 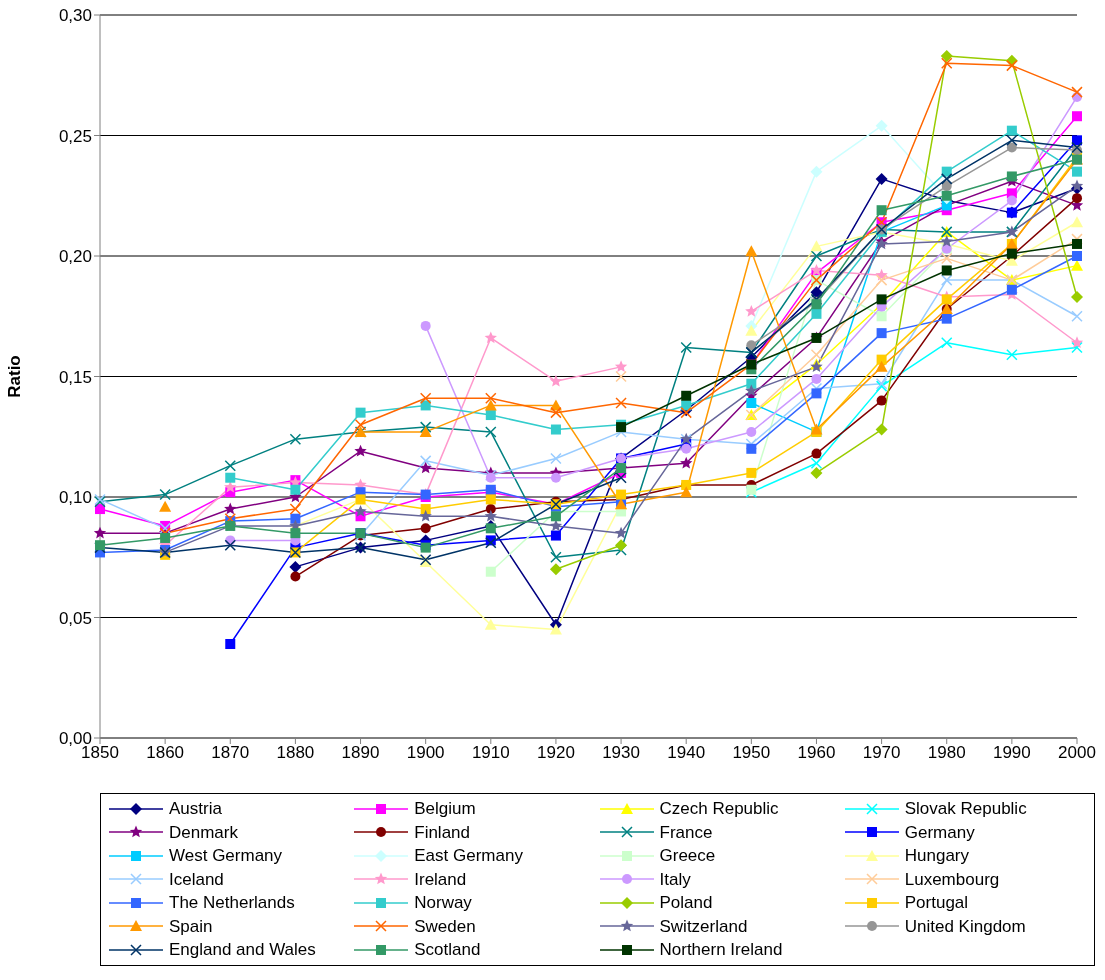 What do you see at coordinates (686, 832) in the screenshot?
I see `legend-label: France` at bounding box center [686, 832].